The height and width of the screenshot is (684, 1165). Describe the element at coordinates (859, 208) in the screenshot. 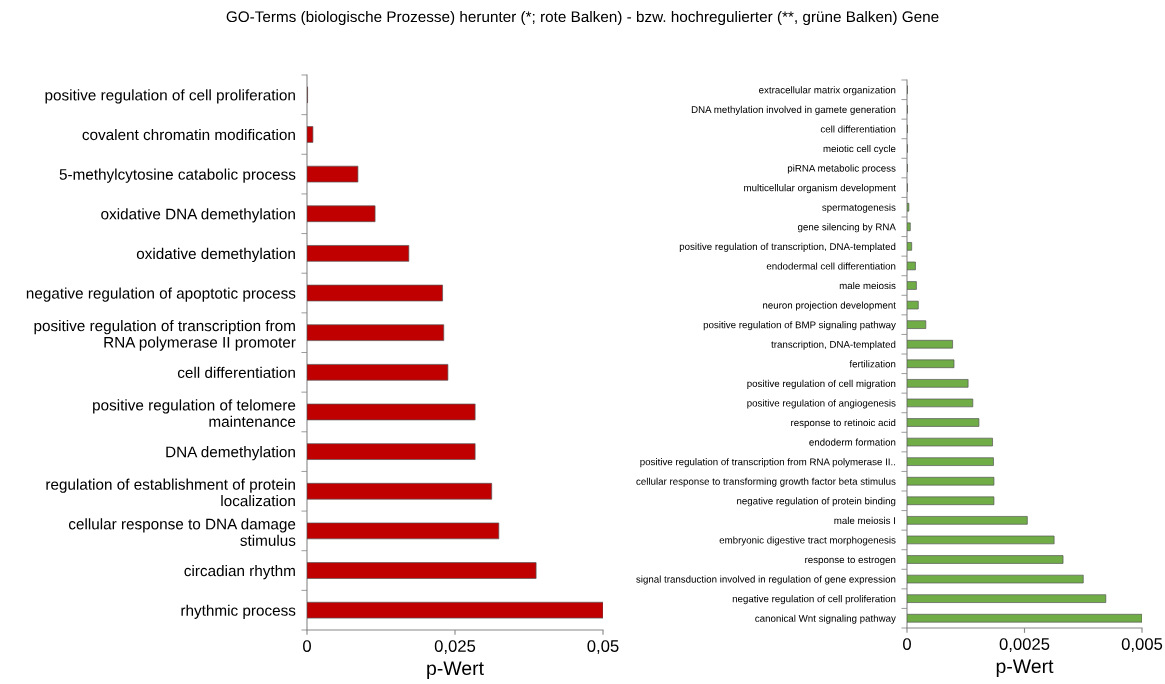

I see `y-tick-label: spermatogenesis` at that location.